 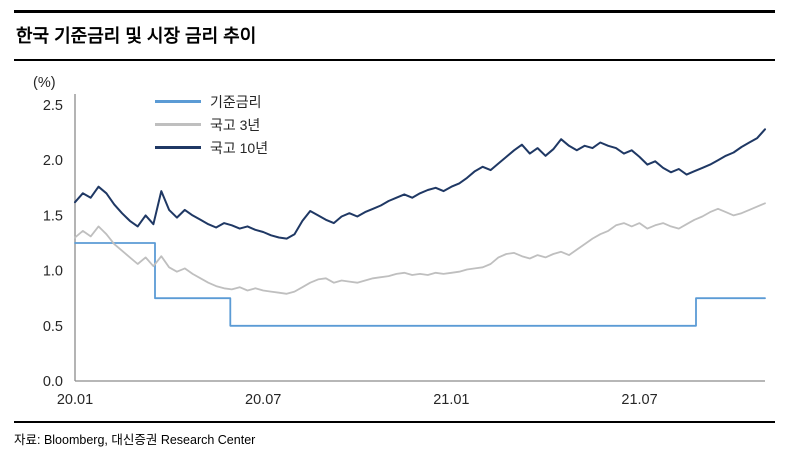 I want to click on source-text: 자료: Bloomberg, 대신증권 Research Center, so click(x=135, y=440).